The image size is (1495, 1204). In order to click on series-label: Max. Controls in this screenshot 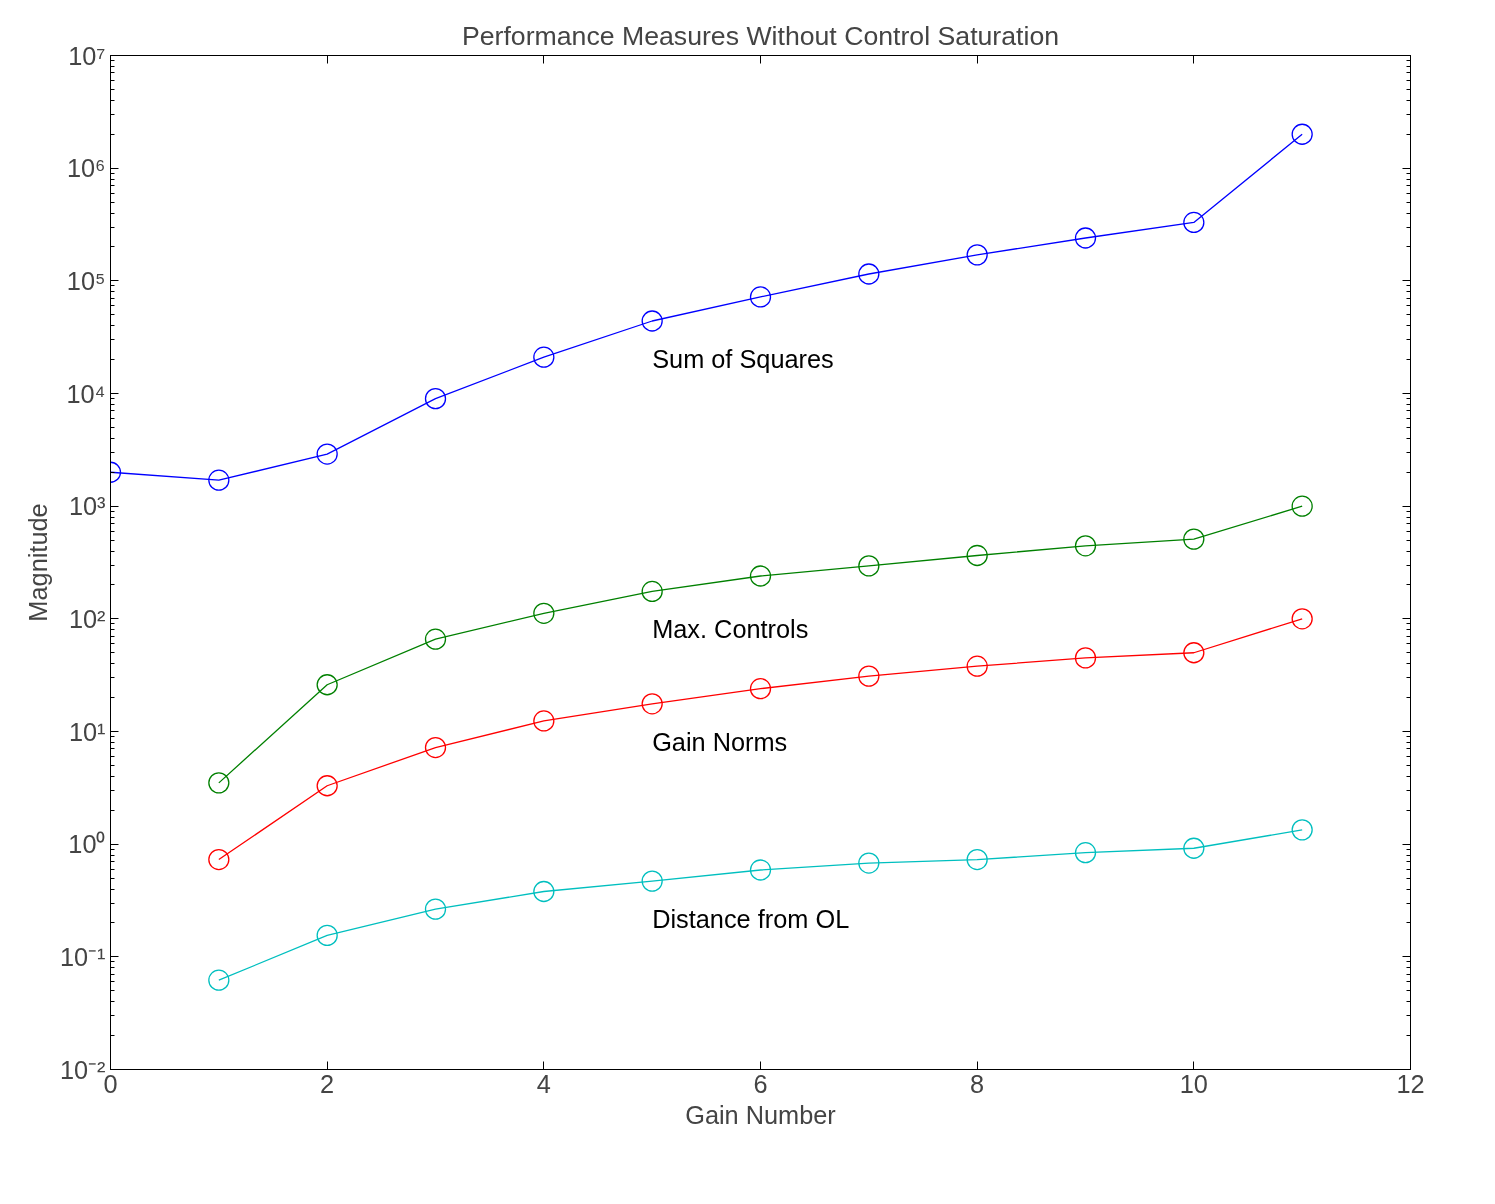, I will do `click(730, 629)`.